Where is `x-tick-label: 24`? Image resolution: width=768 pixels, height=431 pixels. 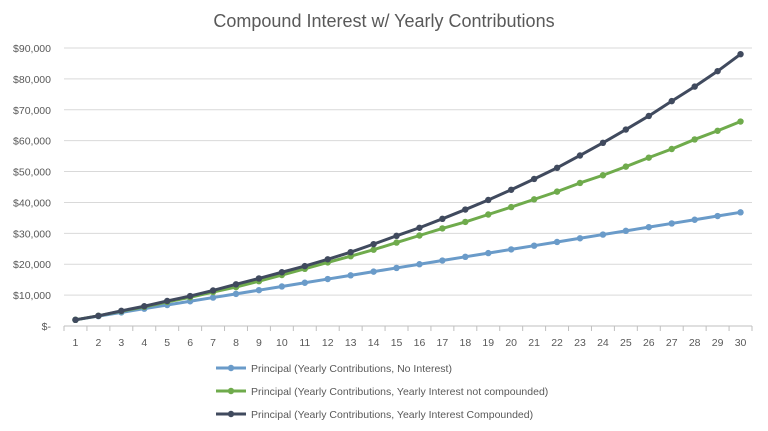
x-tick-label: 24 is located at coordinates (603, 343).